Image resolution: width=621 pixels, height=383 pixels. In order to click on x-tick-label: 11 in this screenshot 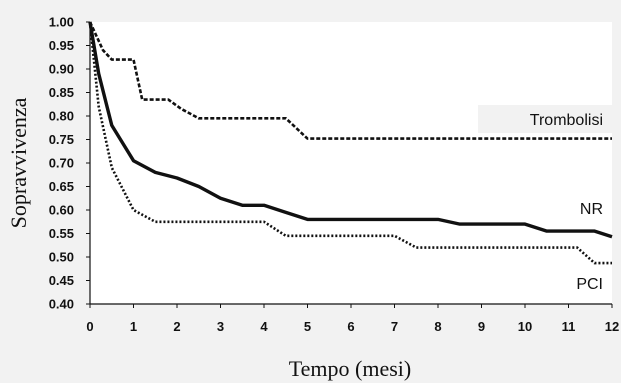, I will do `click(569, 326)`.